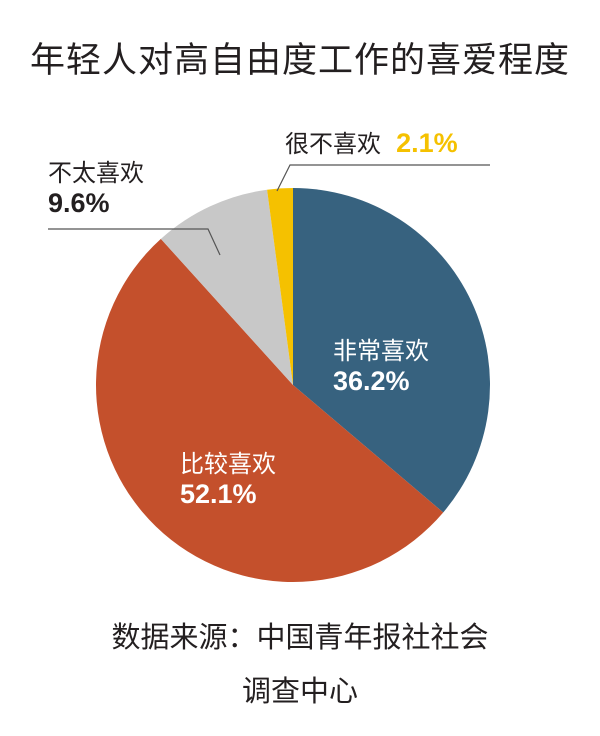 The image size is (600, 736). Describe the element at coordinates (218, 493) in the screenshot. I see `slice-percent: 52.1%` at that location.